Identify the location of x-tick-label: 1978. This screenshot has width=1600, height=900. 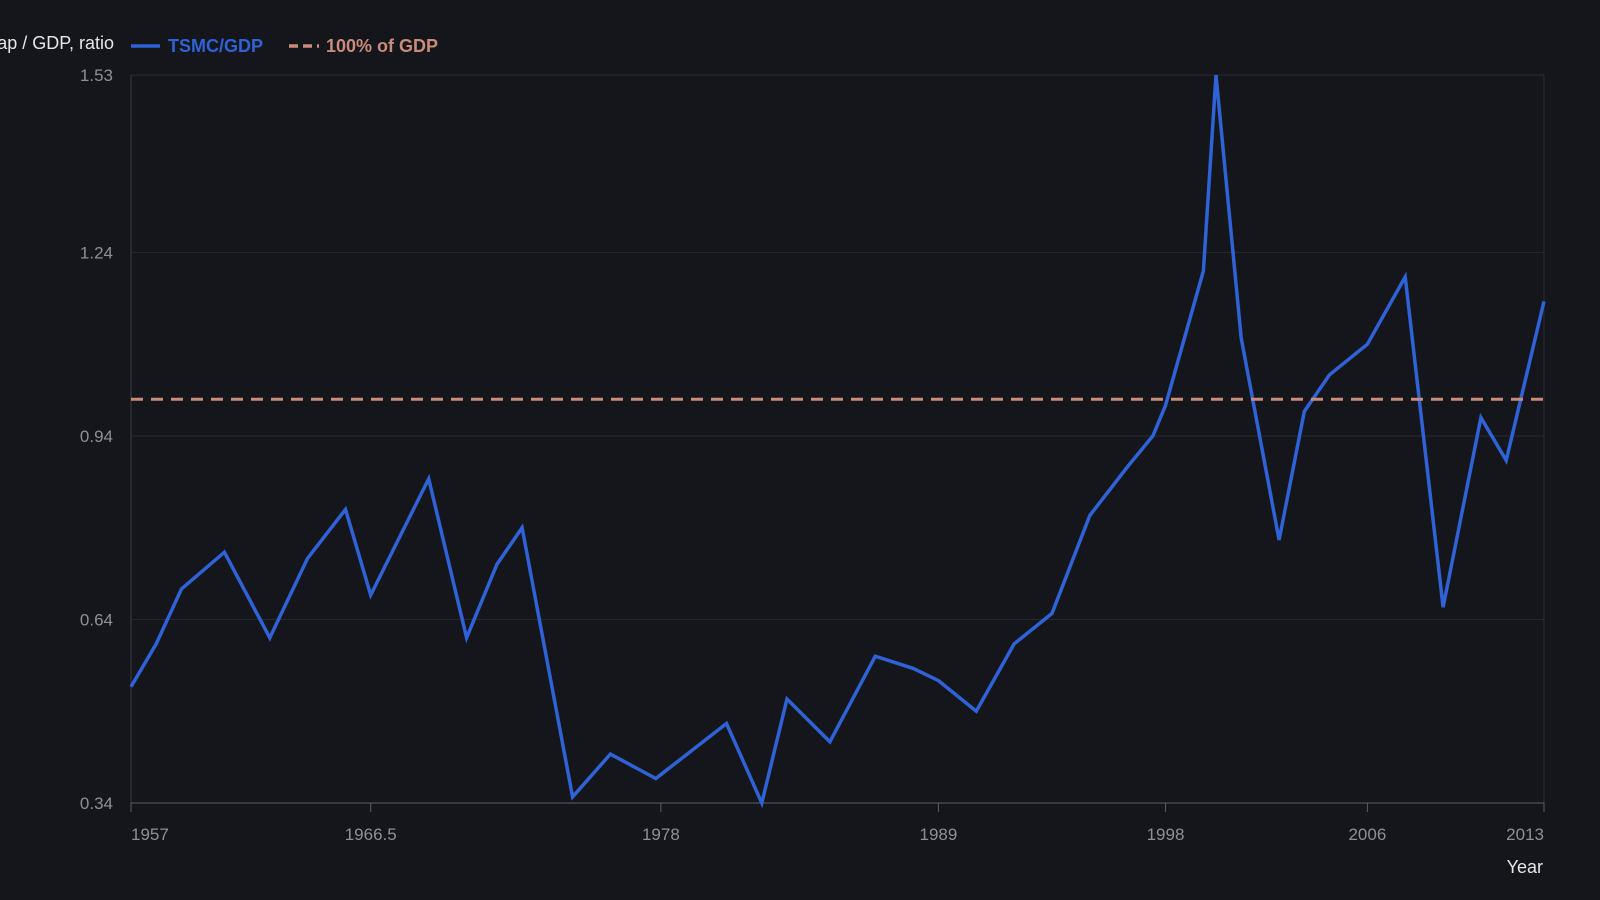
(661, 834).